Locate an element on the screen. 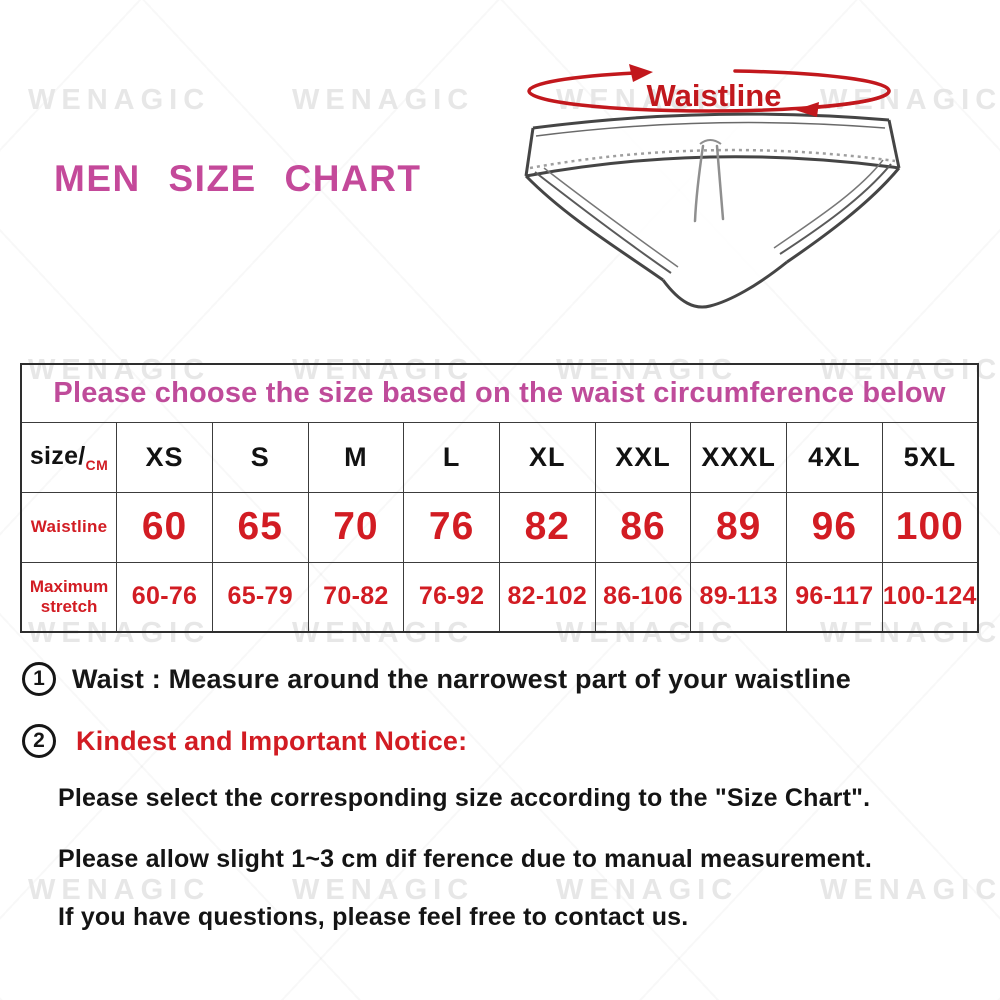 This screenshot has width=1000, height=1000. waistline-value: 60 is located at coordinates (164, 527).